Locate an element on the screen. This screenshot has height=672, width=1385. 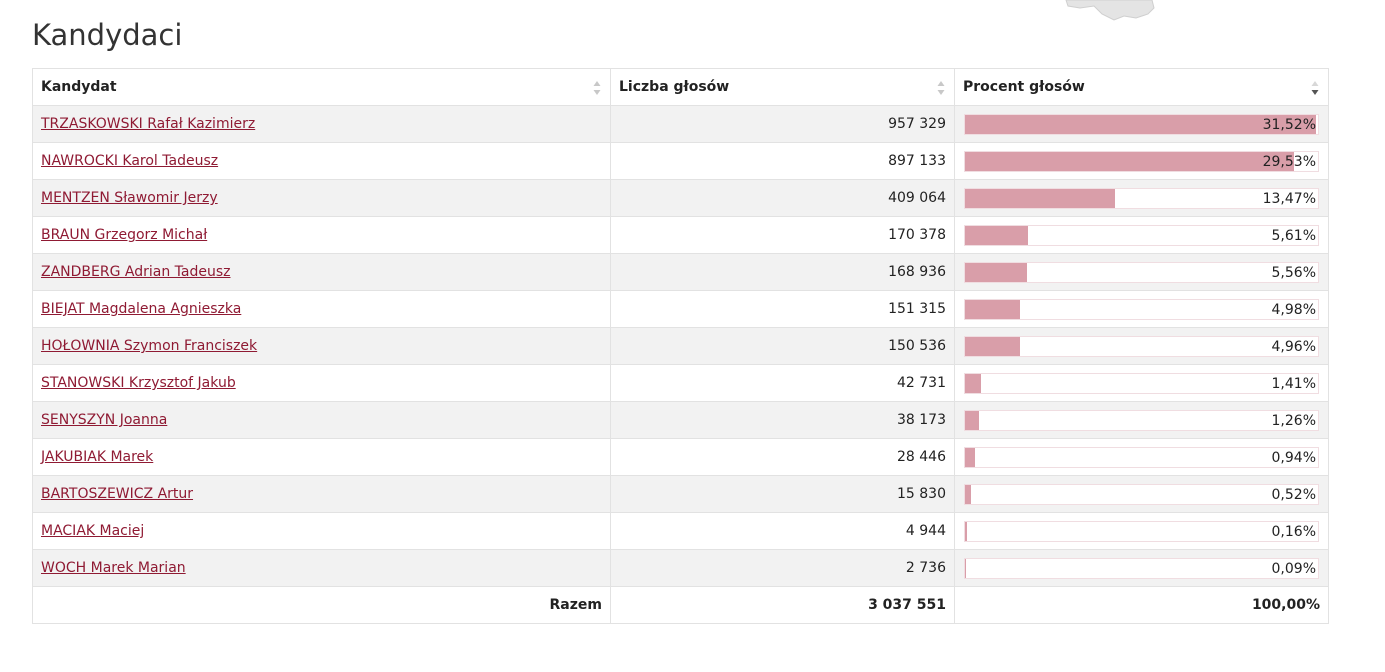
percent-bar: 4,96% is located at coordinates (1141, 346).